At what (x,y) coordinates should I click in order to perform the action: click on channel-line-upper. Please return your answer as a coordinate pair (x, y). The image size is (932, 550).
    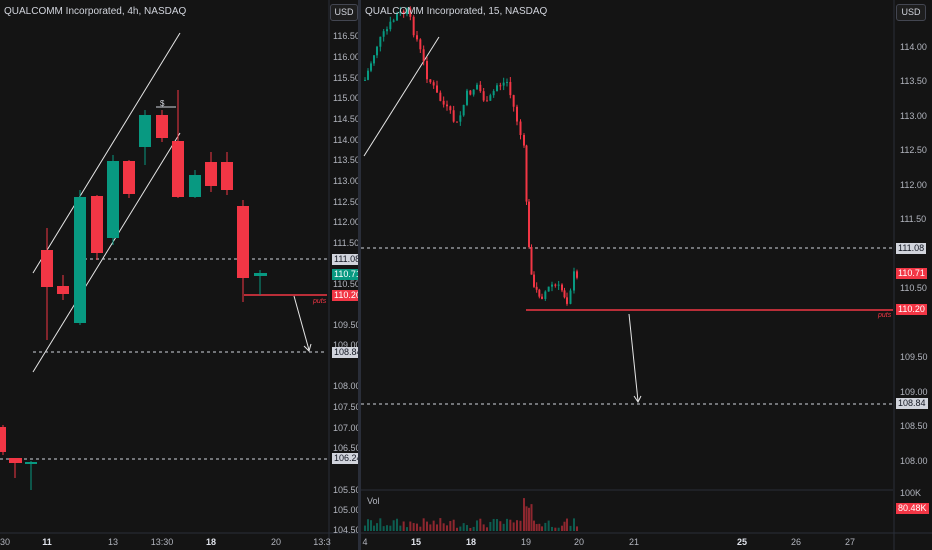
    Looking at the image, I should click on (106, 153).